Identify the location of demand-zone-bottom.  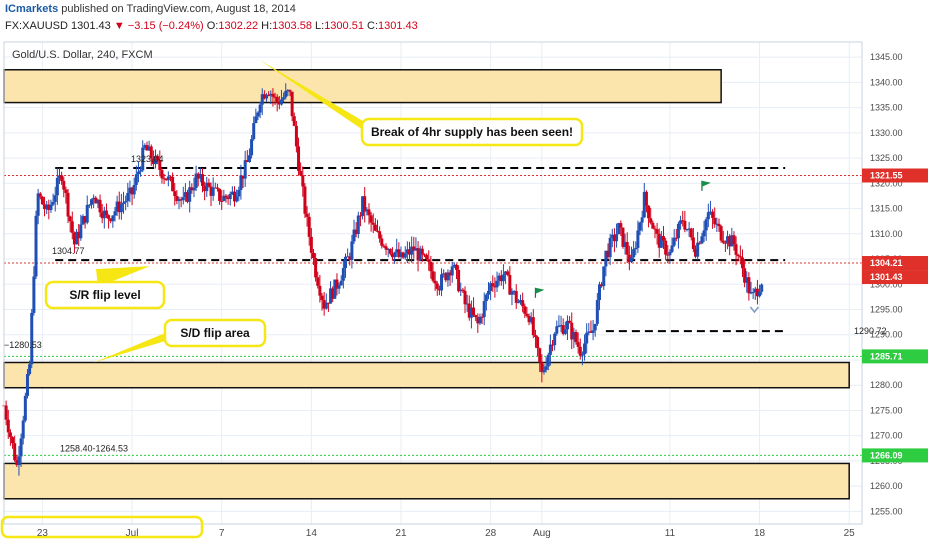
(426, 481).